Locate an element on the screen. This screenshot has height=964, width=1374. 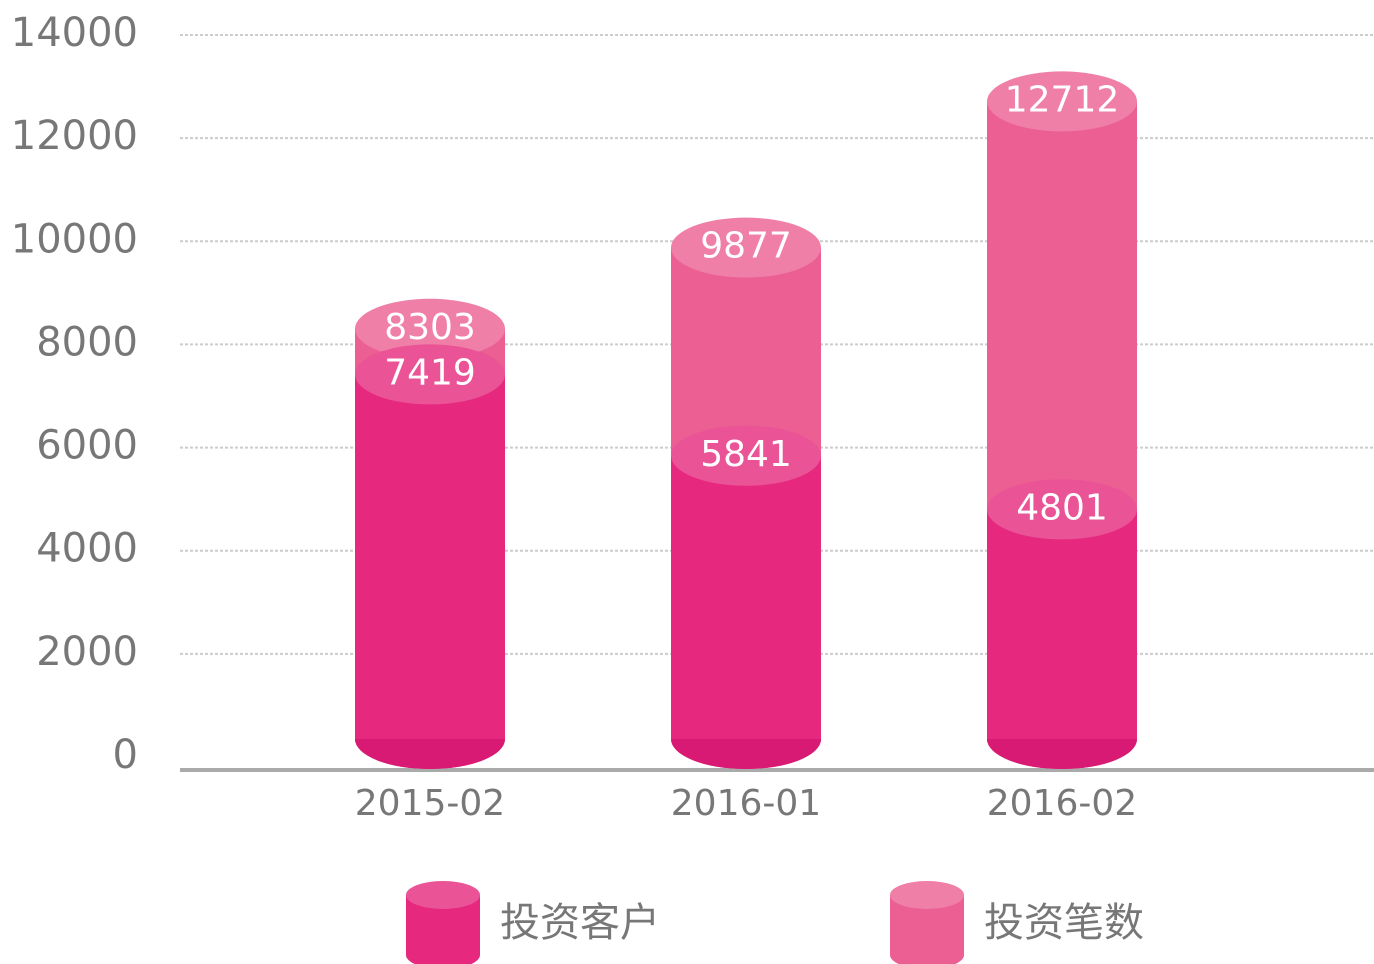
y-tick-label: 14000 is located at coordinates (74, 33).